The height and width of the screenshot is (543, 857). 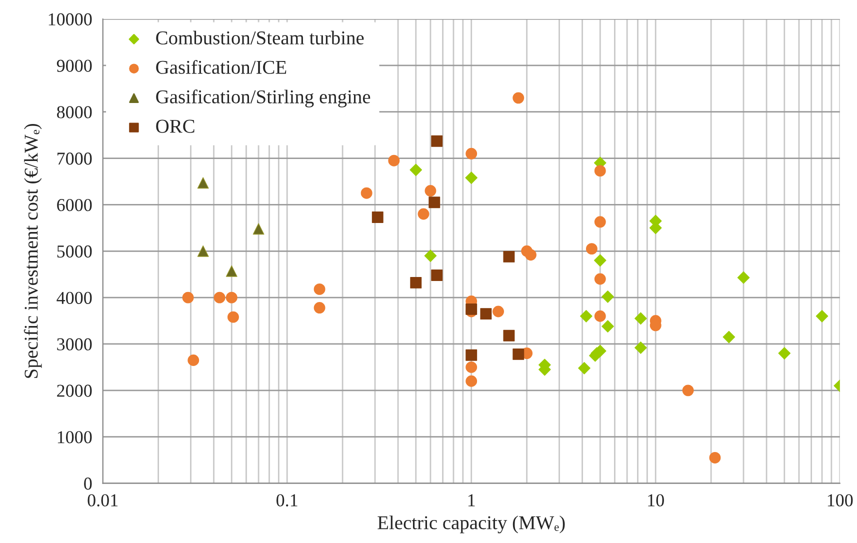 I want to click on x-tick-label: 0.01, so click(x=103, y=500).